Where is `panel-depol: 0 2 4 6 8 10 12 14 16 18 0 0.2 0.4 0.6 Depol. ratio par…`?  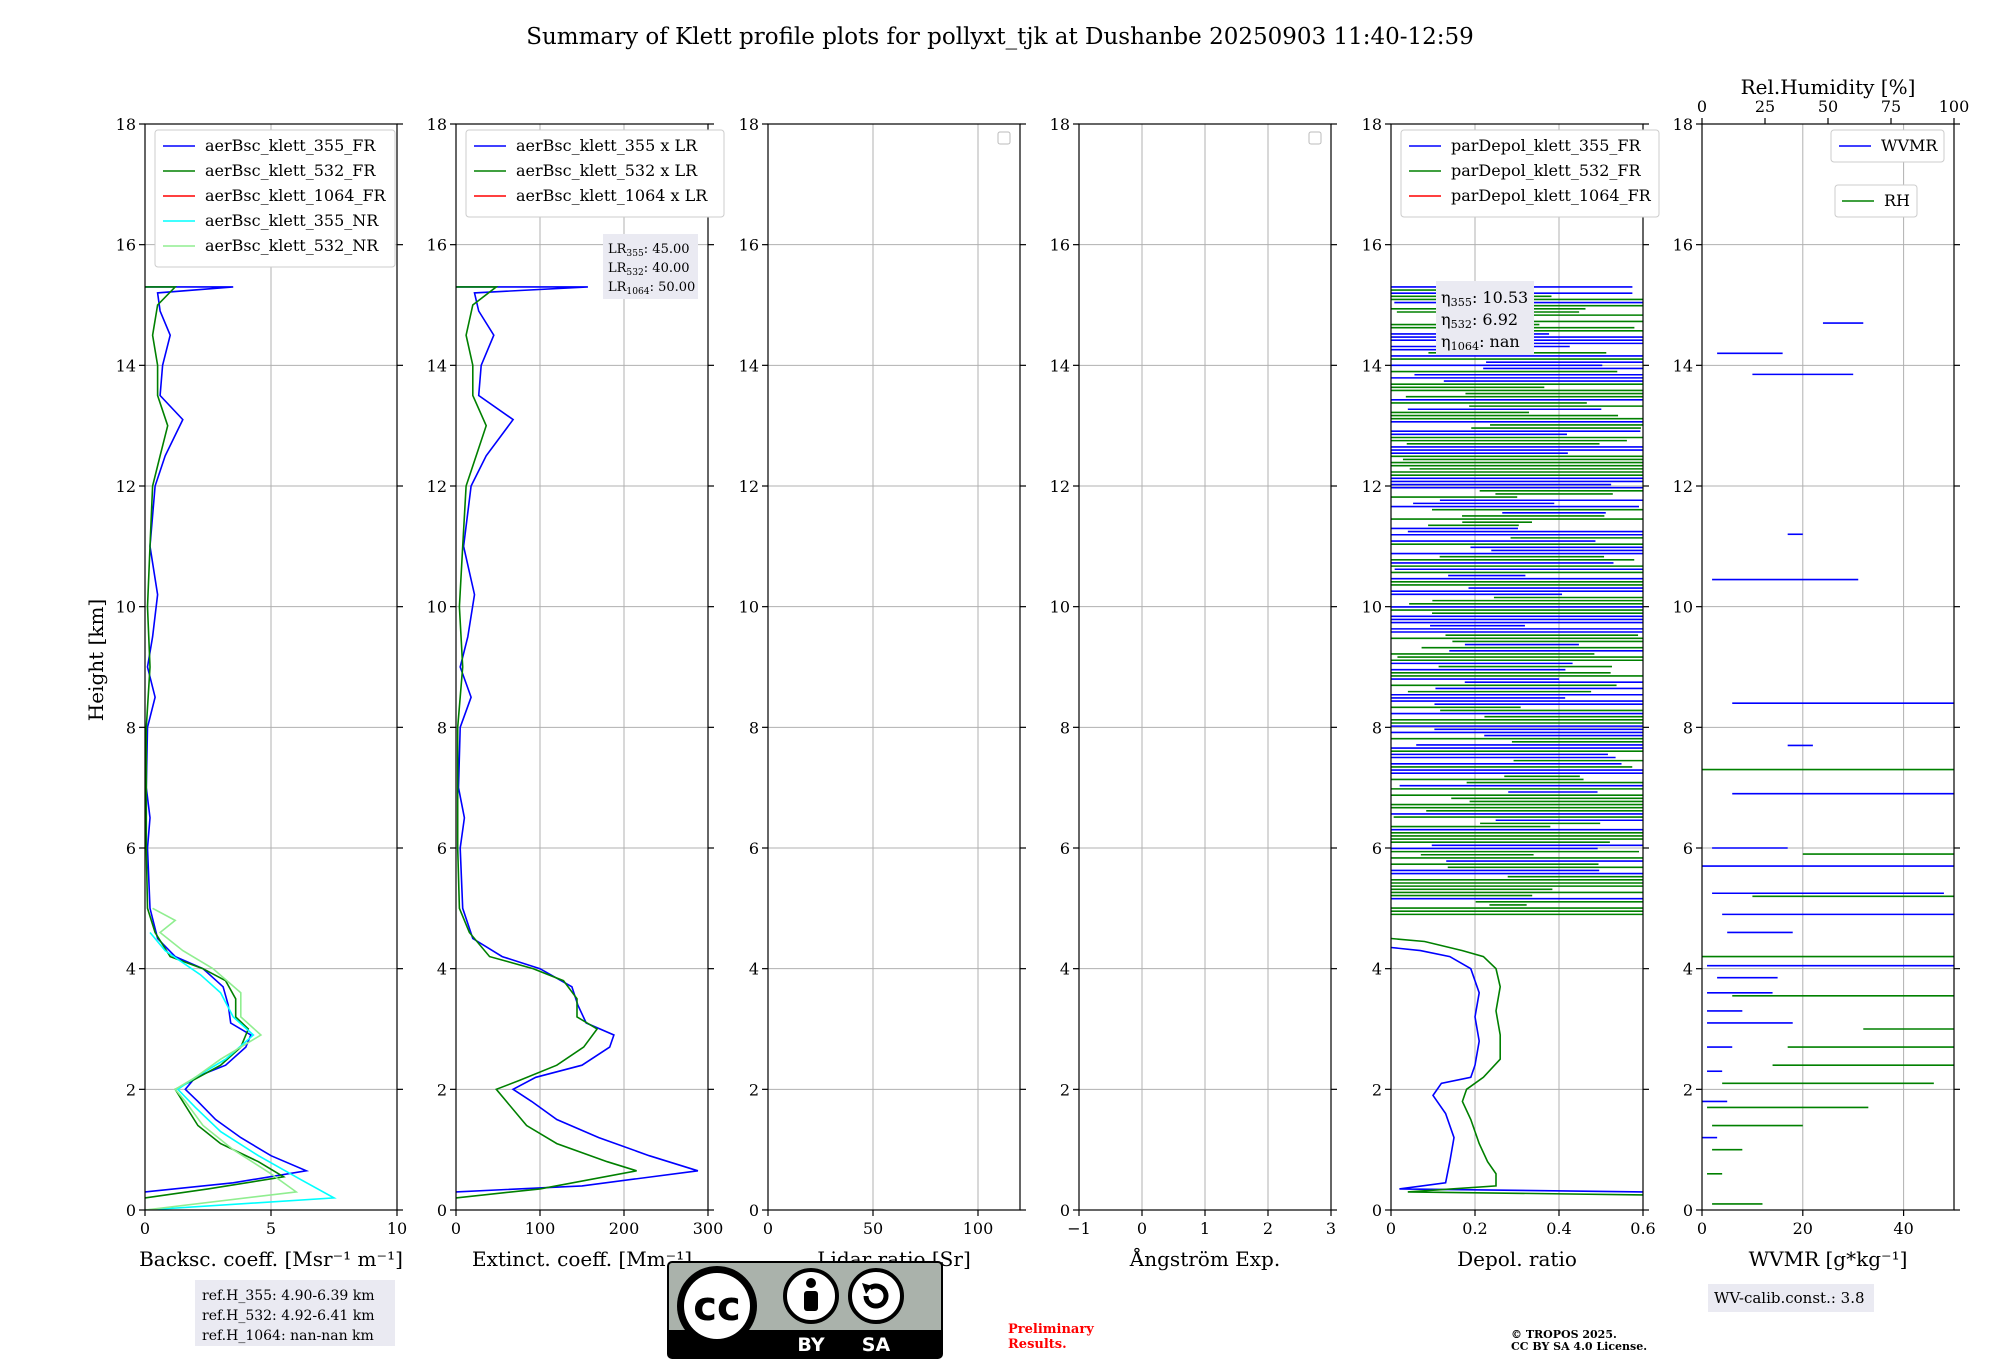
panel-depol: 0 2 4 6 8 10 12 14 16 18 0 0.2 0.4 0.6 Depol. ratio par… is located at coordinates (1511, 693).